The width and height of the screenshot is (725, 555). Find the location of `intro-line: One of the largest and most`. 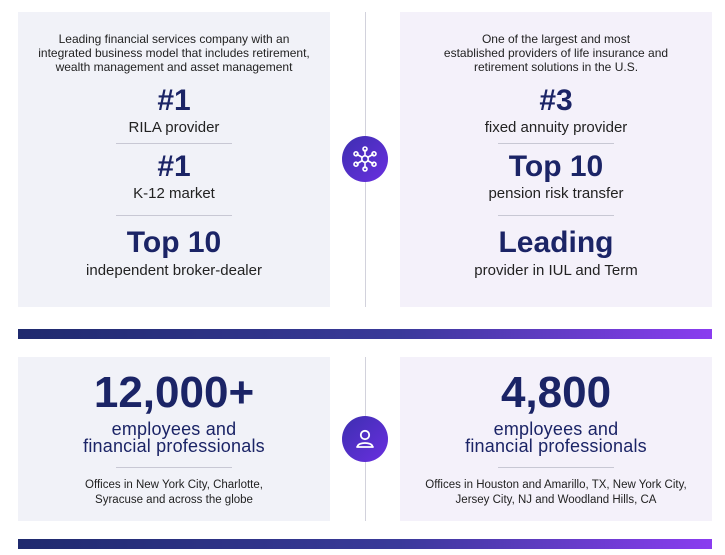

intro-line: One of the largest and most is located at coordinates (556, 39).